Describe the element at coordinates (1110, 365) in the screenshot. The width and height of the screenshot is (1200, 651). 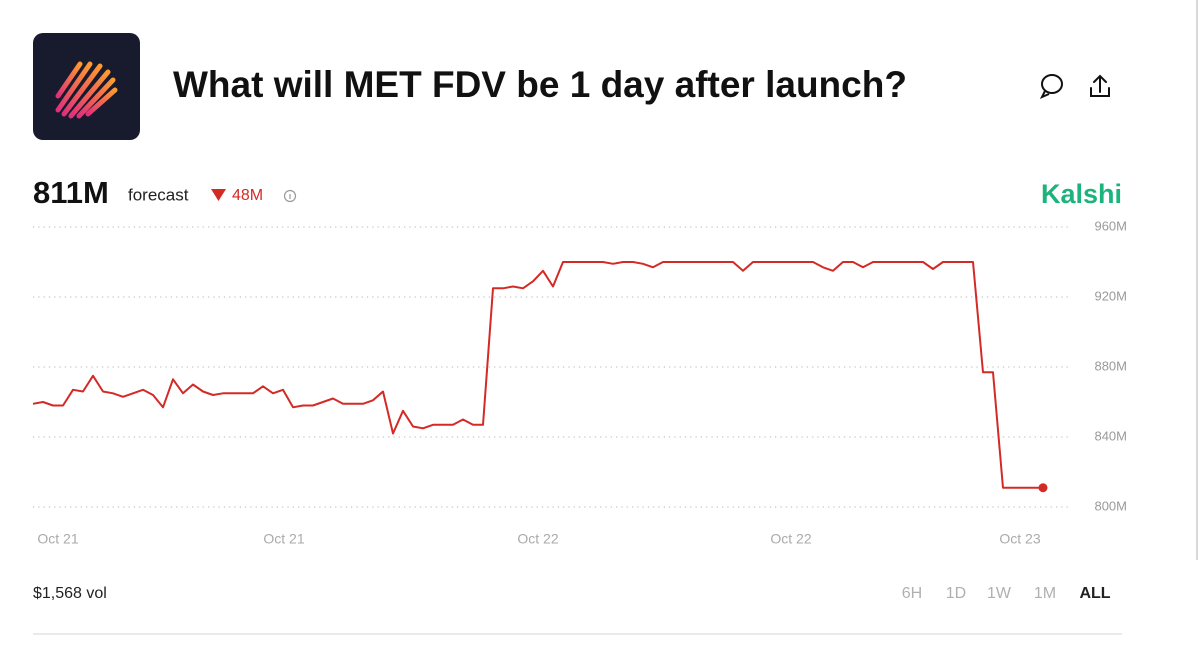
I see `y-tick-label: 880M` at that location.